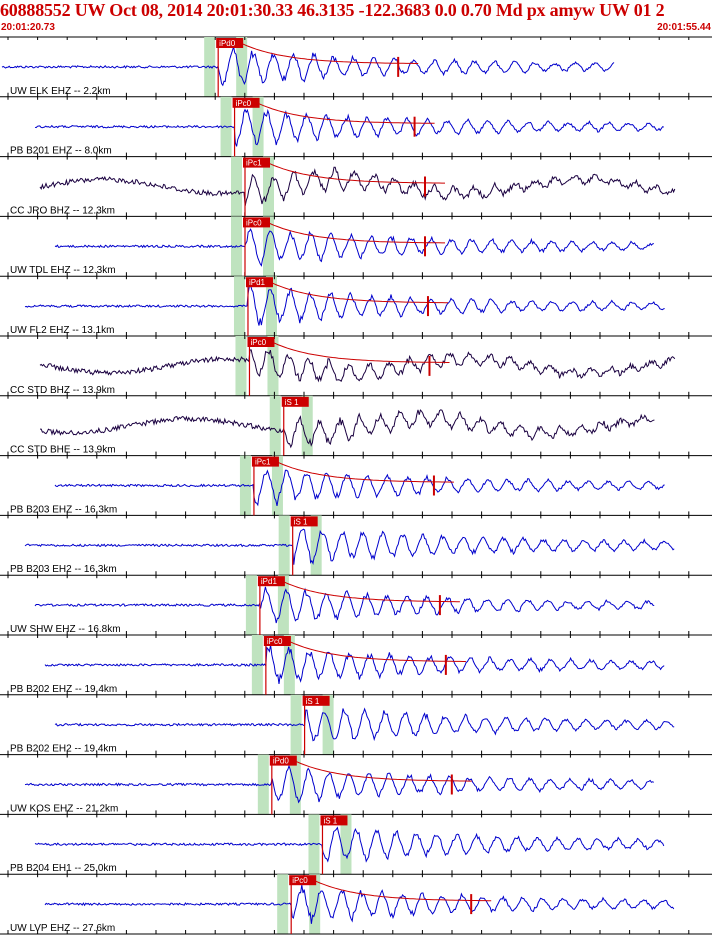 Image resolution: width=712 pixels, height=938 pixels. What do you see at coordinates (63, 270) in the screenshot?
I see `station-label: UW TDL EHZ -- 12.3km` at bounding box center [63, 270].